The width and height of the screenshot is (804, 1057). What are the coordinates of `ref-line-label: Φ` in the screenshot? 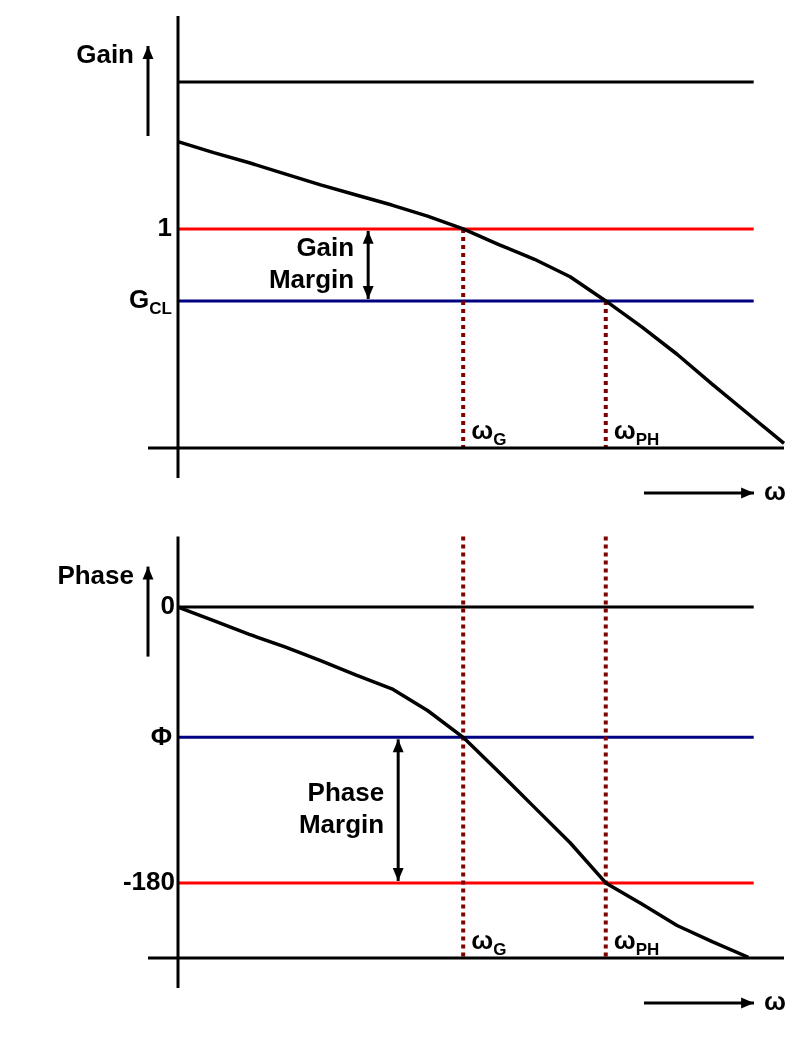 It's located at (161, 735).